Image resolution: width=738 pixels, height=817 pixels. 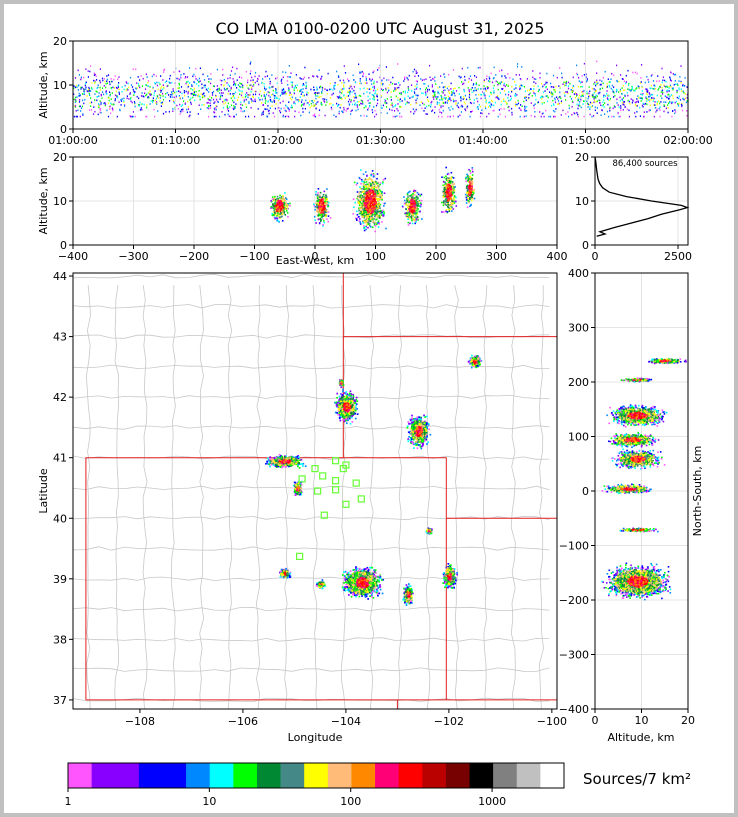 I want to click on time-height-y-tick-label: 0, so click(x=63, y=129).